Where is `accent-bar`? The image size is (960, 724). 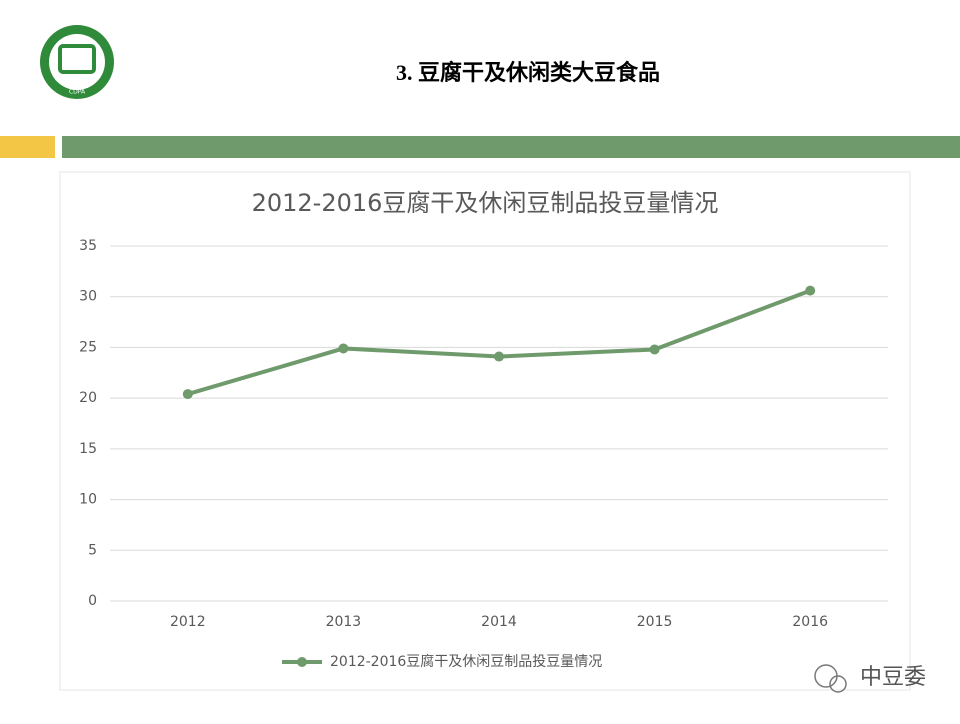
accent-bar is located at coordinates (27, 147).